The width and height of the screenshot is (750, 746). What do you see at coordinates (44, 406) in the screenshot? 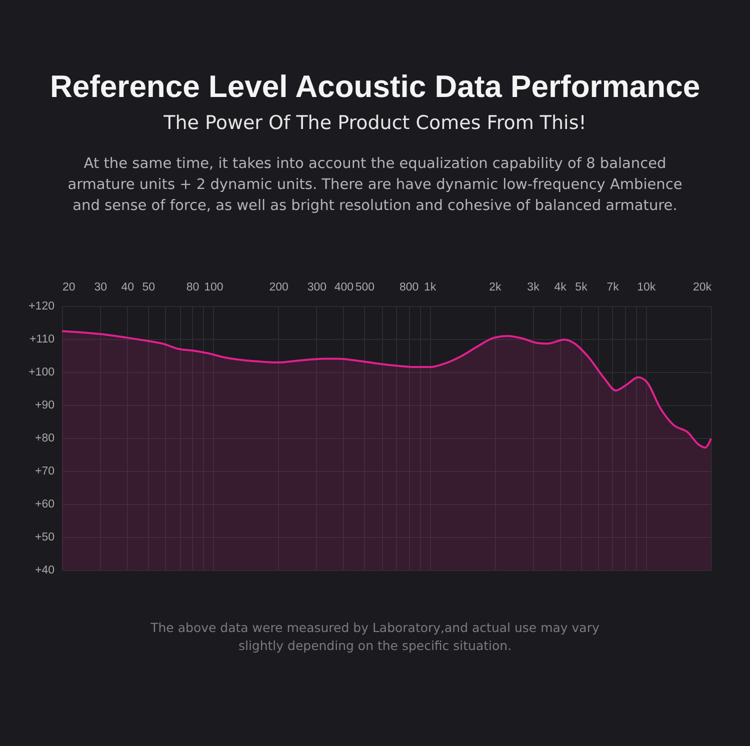
I see `y-tick-label: +90` at bounding box center [44, 406].